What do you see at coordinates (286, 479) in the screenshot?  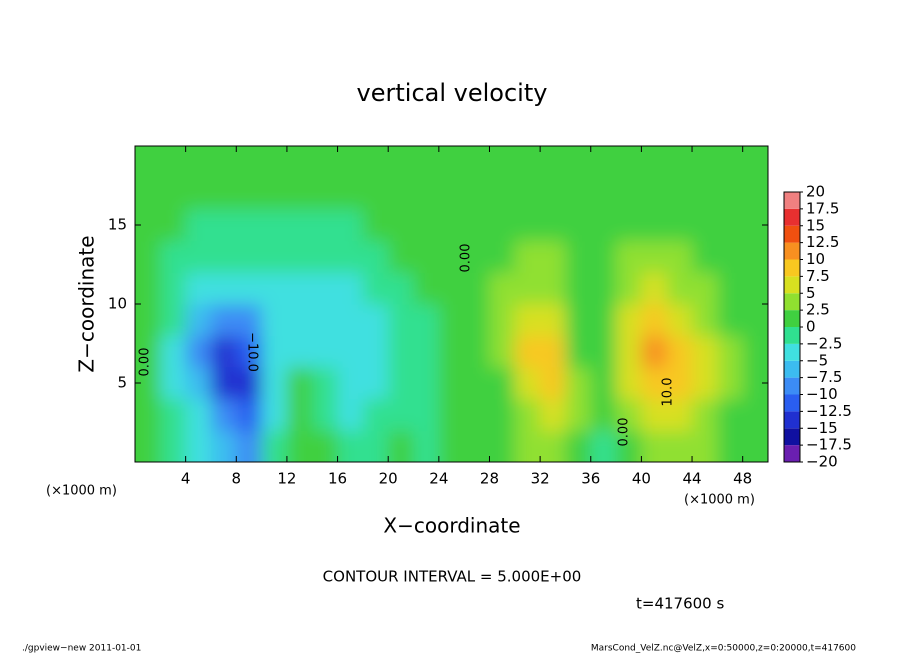 I see `x-tick-label: 12` at bounding box center [286, 479].